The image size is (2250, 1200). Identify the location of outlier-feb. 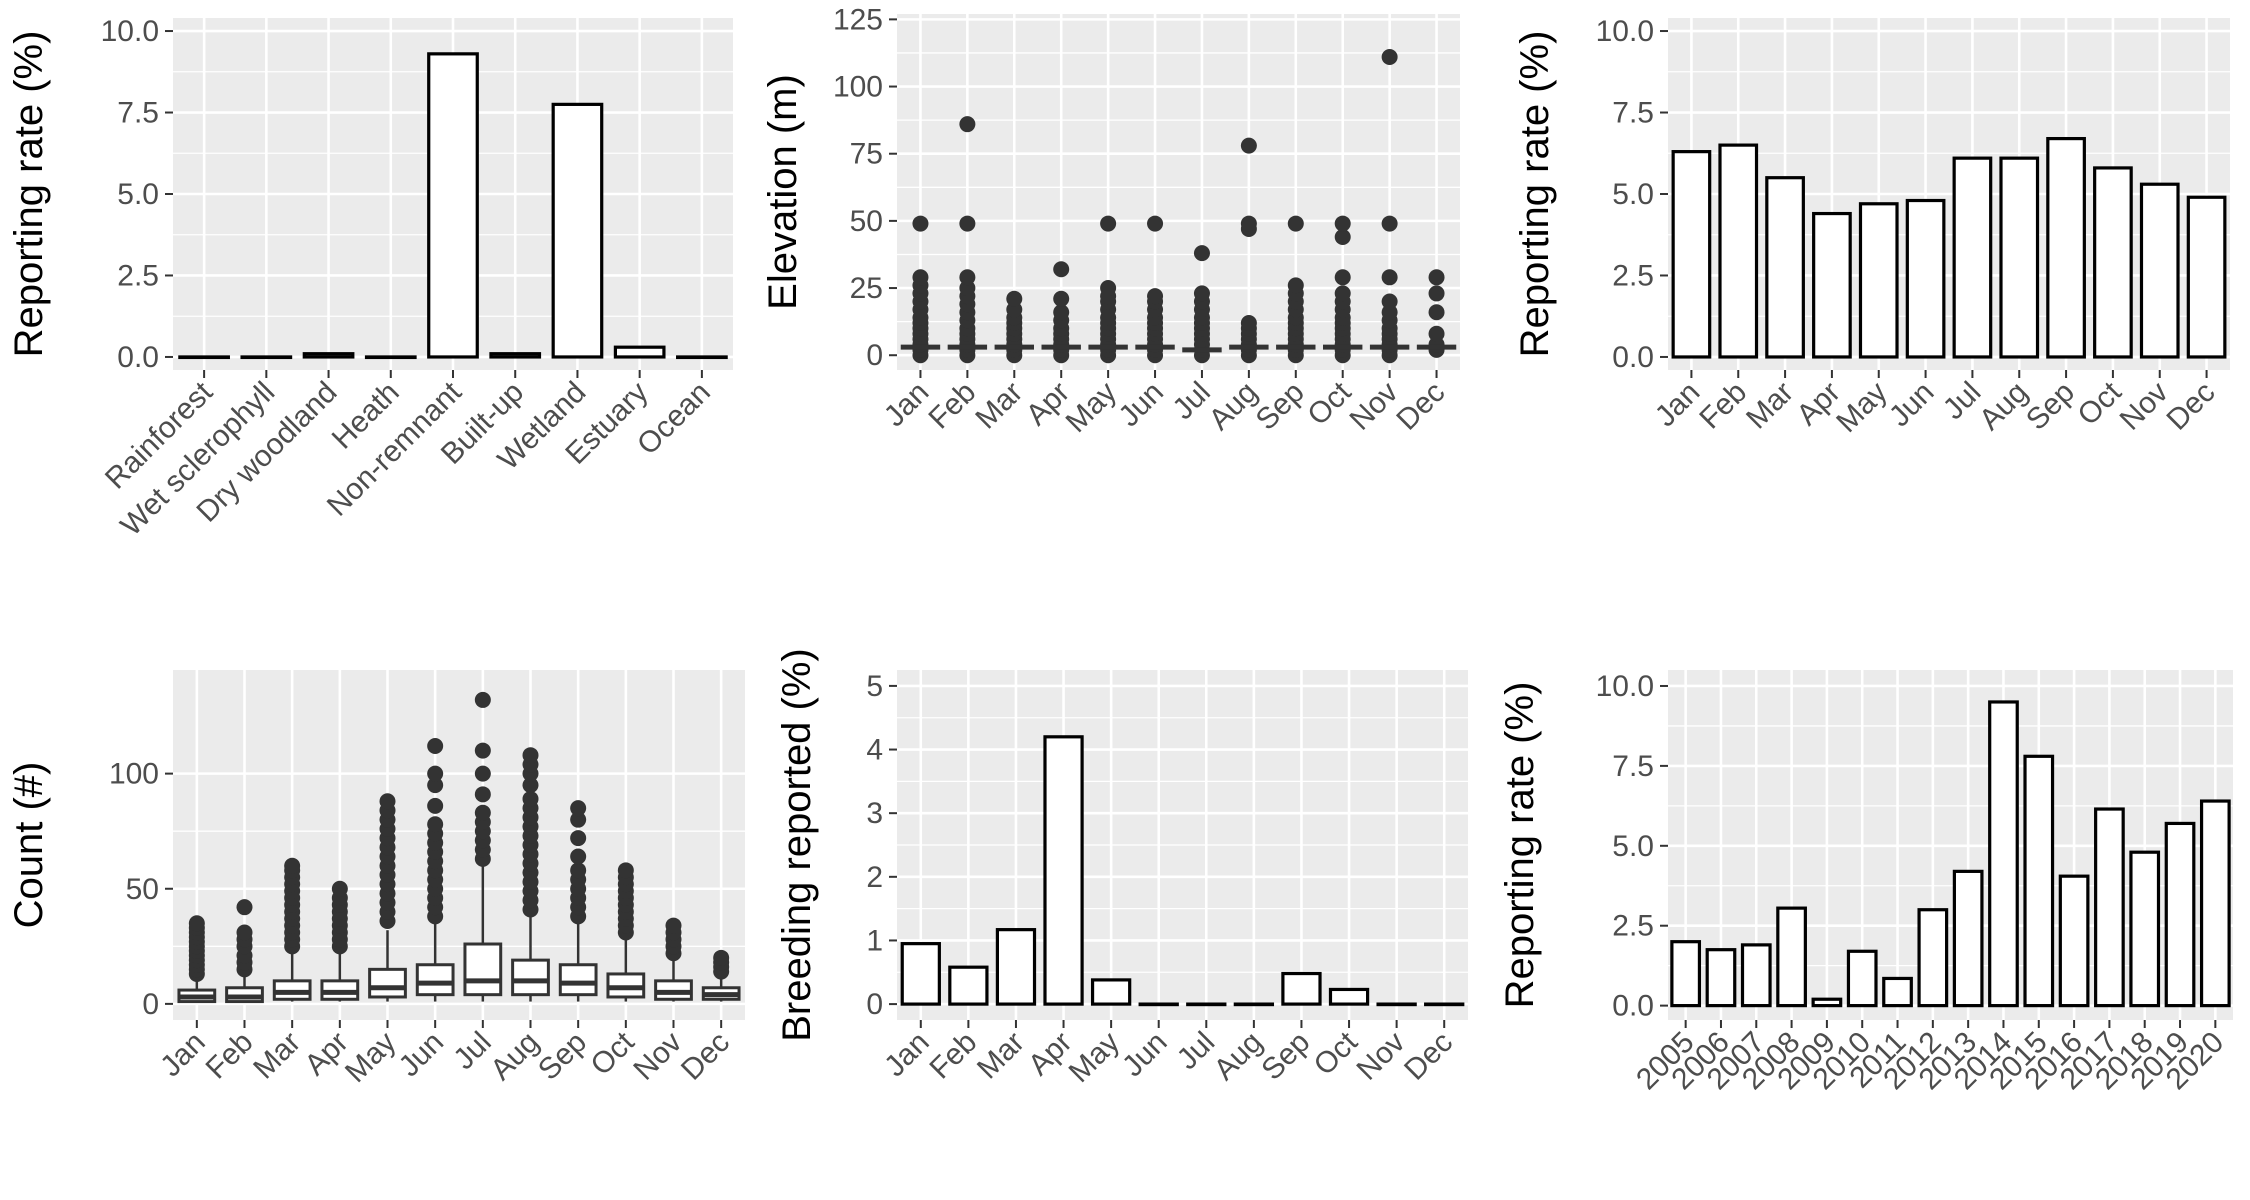
(244, 907).